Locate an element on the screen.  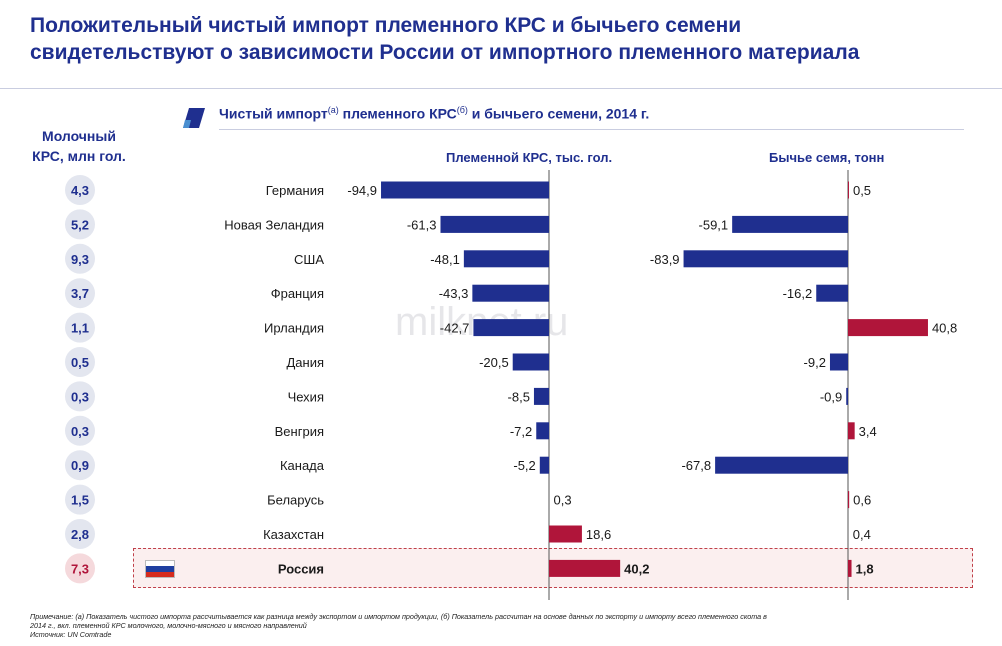
breeding-cattle-value-label: -61,3 is located at coordinates (422, 224).